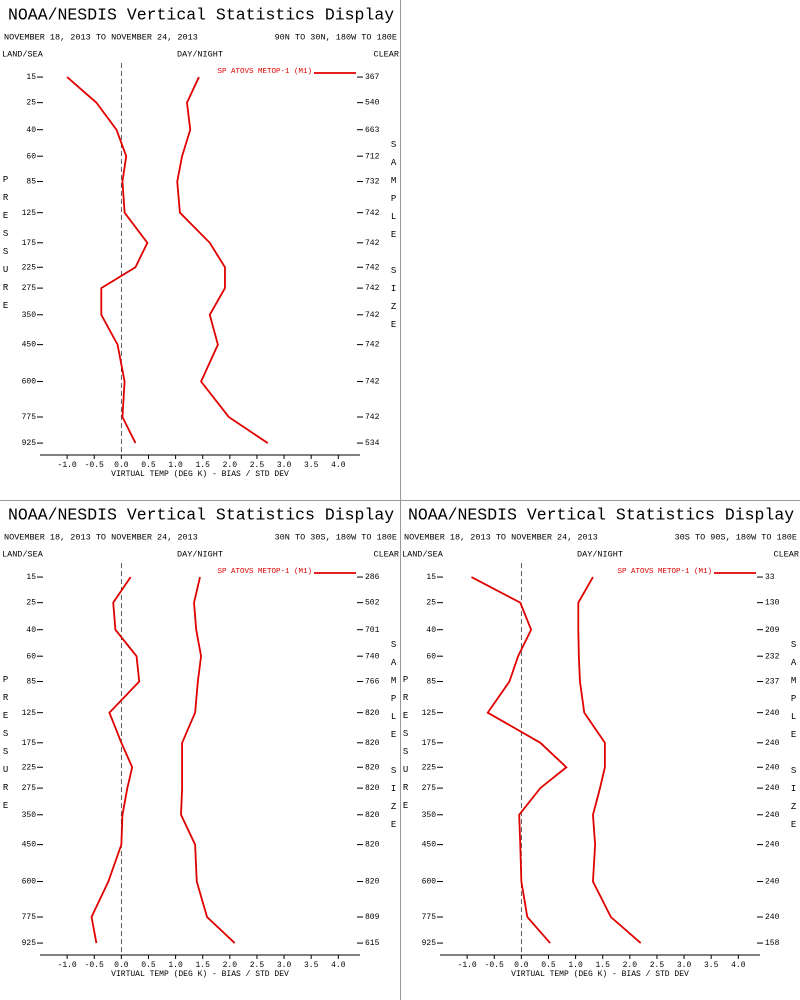 Image resolution: width=800 pixels, height=1000 pixels. I want to click on region: 30N TO 30S, 180W TO 180E, so click(336, 537).